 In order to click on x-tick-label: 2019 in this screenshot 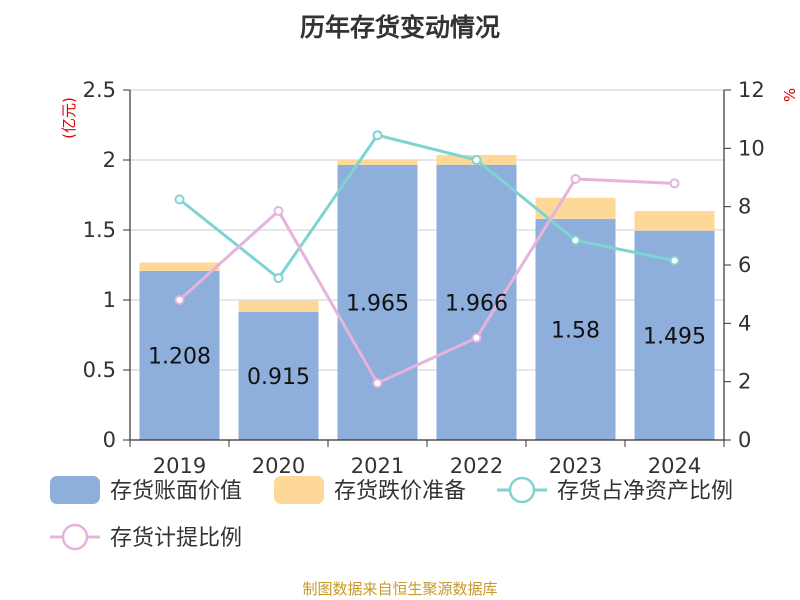, I will do `click(179, 466)`.